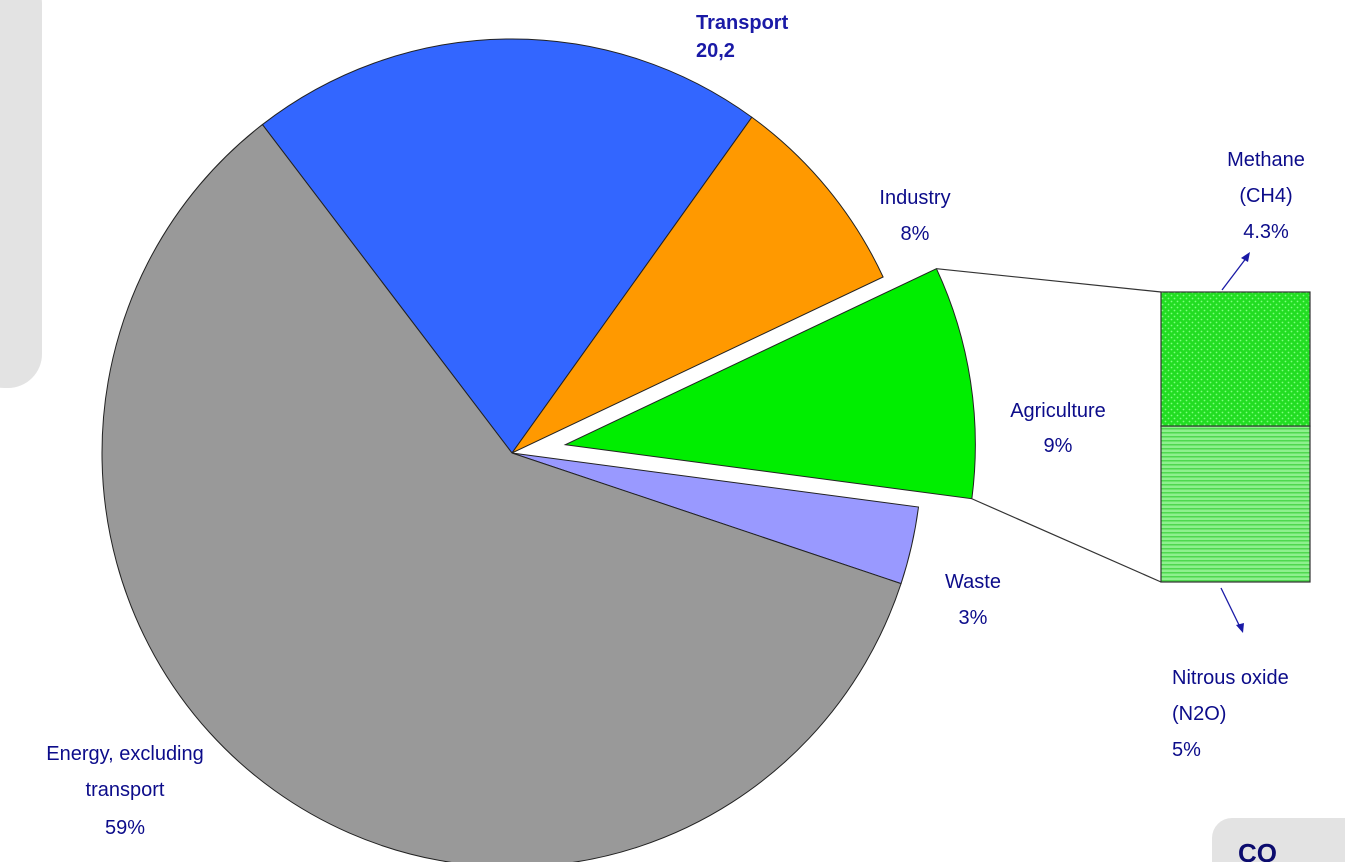  I want to click on label-nitrous-oxide-name-1: Nitrous oxide, so click(1230, 678).